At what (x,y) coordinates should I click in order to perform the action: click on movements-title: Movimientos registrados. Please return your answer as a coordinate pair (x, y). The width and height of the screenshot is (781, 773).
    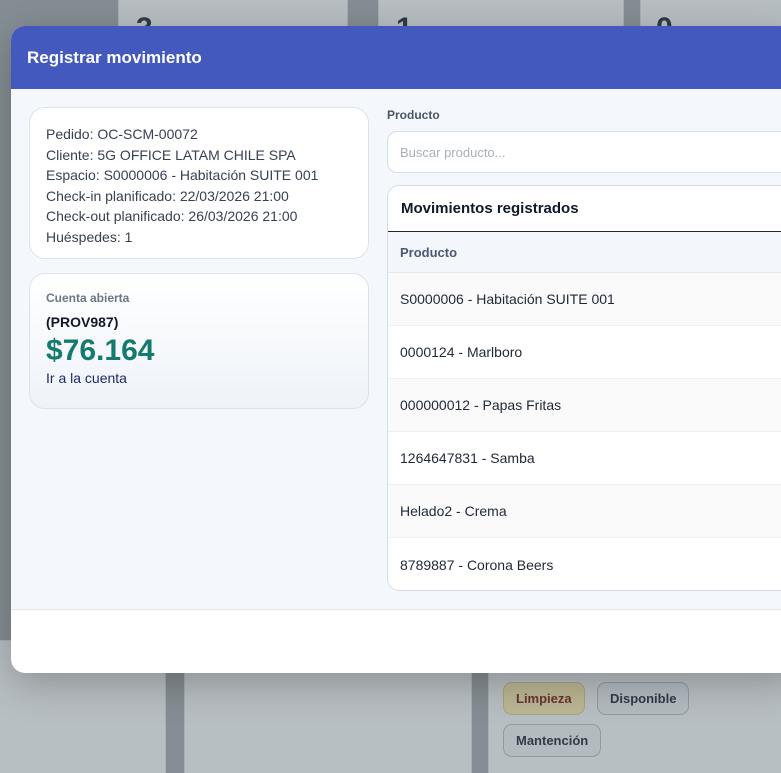
    Looking at the image, I should click on (584, 209).